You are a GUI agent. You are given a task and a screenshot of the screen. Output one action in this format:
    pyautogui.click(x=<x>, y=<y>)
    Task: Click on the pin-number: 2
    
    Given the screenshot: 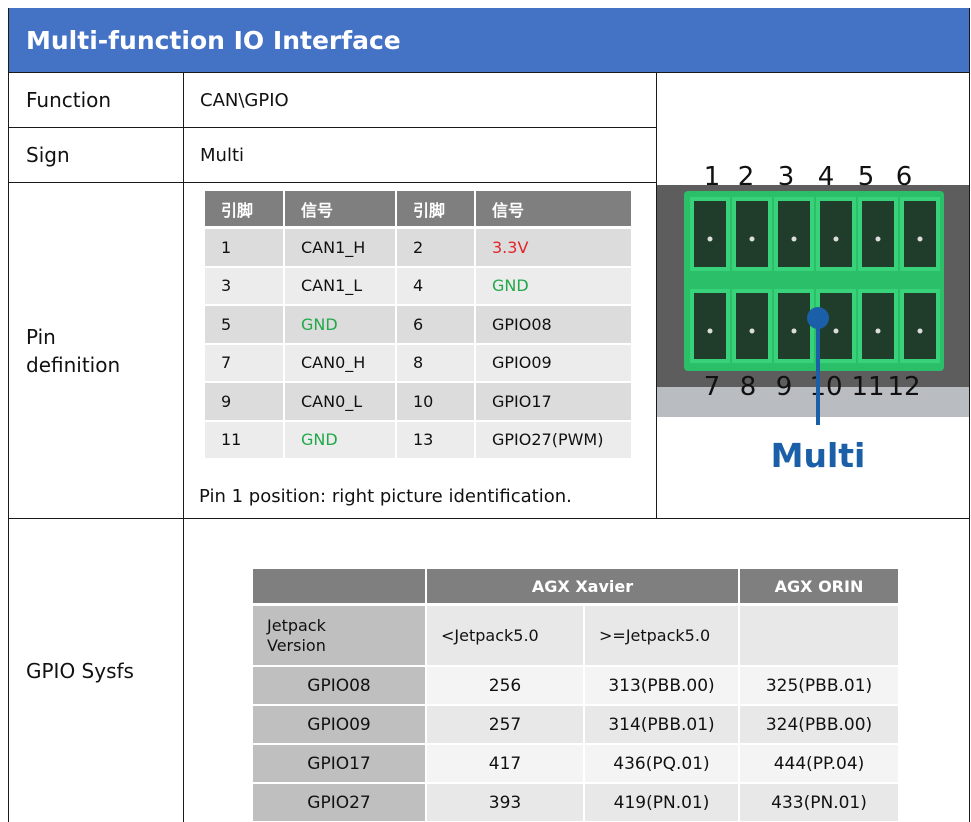 What is the action you would take?
    pyautogui.click(x=746, y=177)
    